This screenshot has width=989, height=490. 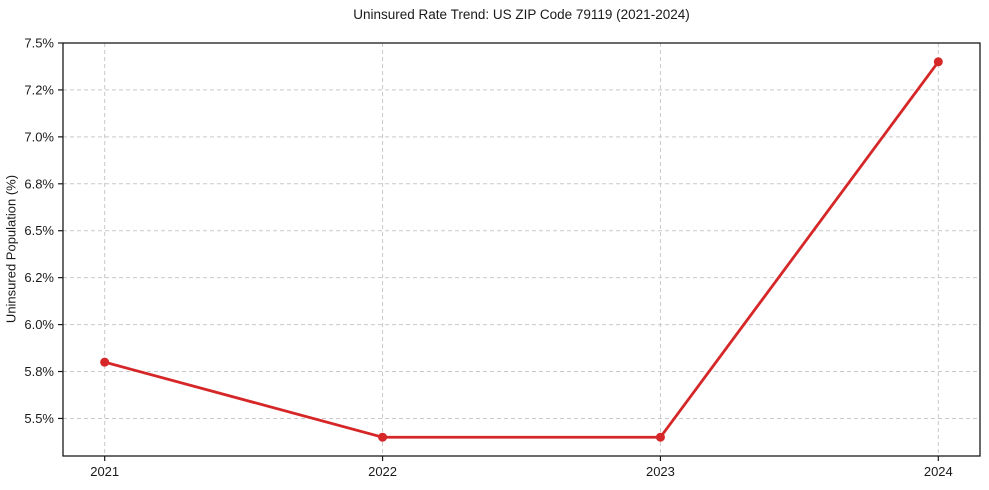 I want to click on data-point-2023, so click(x=660, y=437).